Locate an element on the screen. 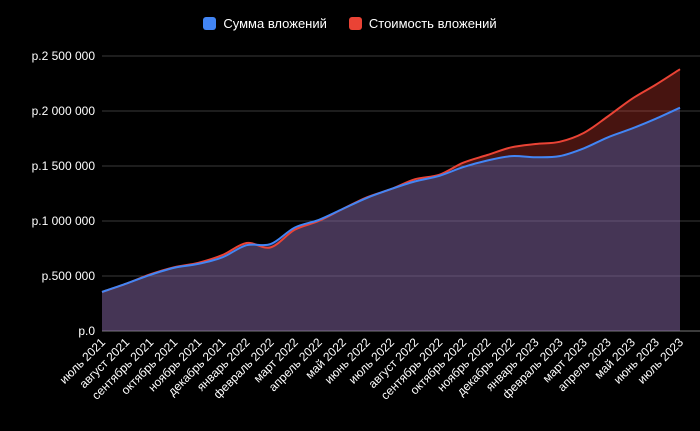 Image resolution: width=700 pixels, height=431 pixels. legend-item-value: Стоимость вложений is located at coordinates (422, 23).